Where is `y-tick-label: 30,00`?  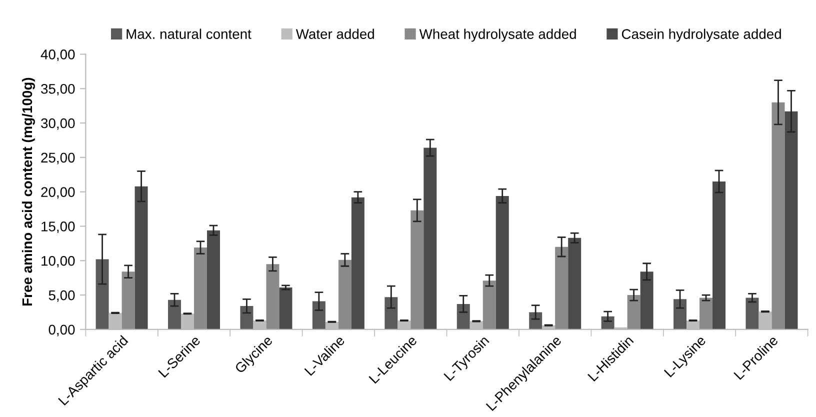
y-tick-label: 30,00 is located at coordinates (58, 124).